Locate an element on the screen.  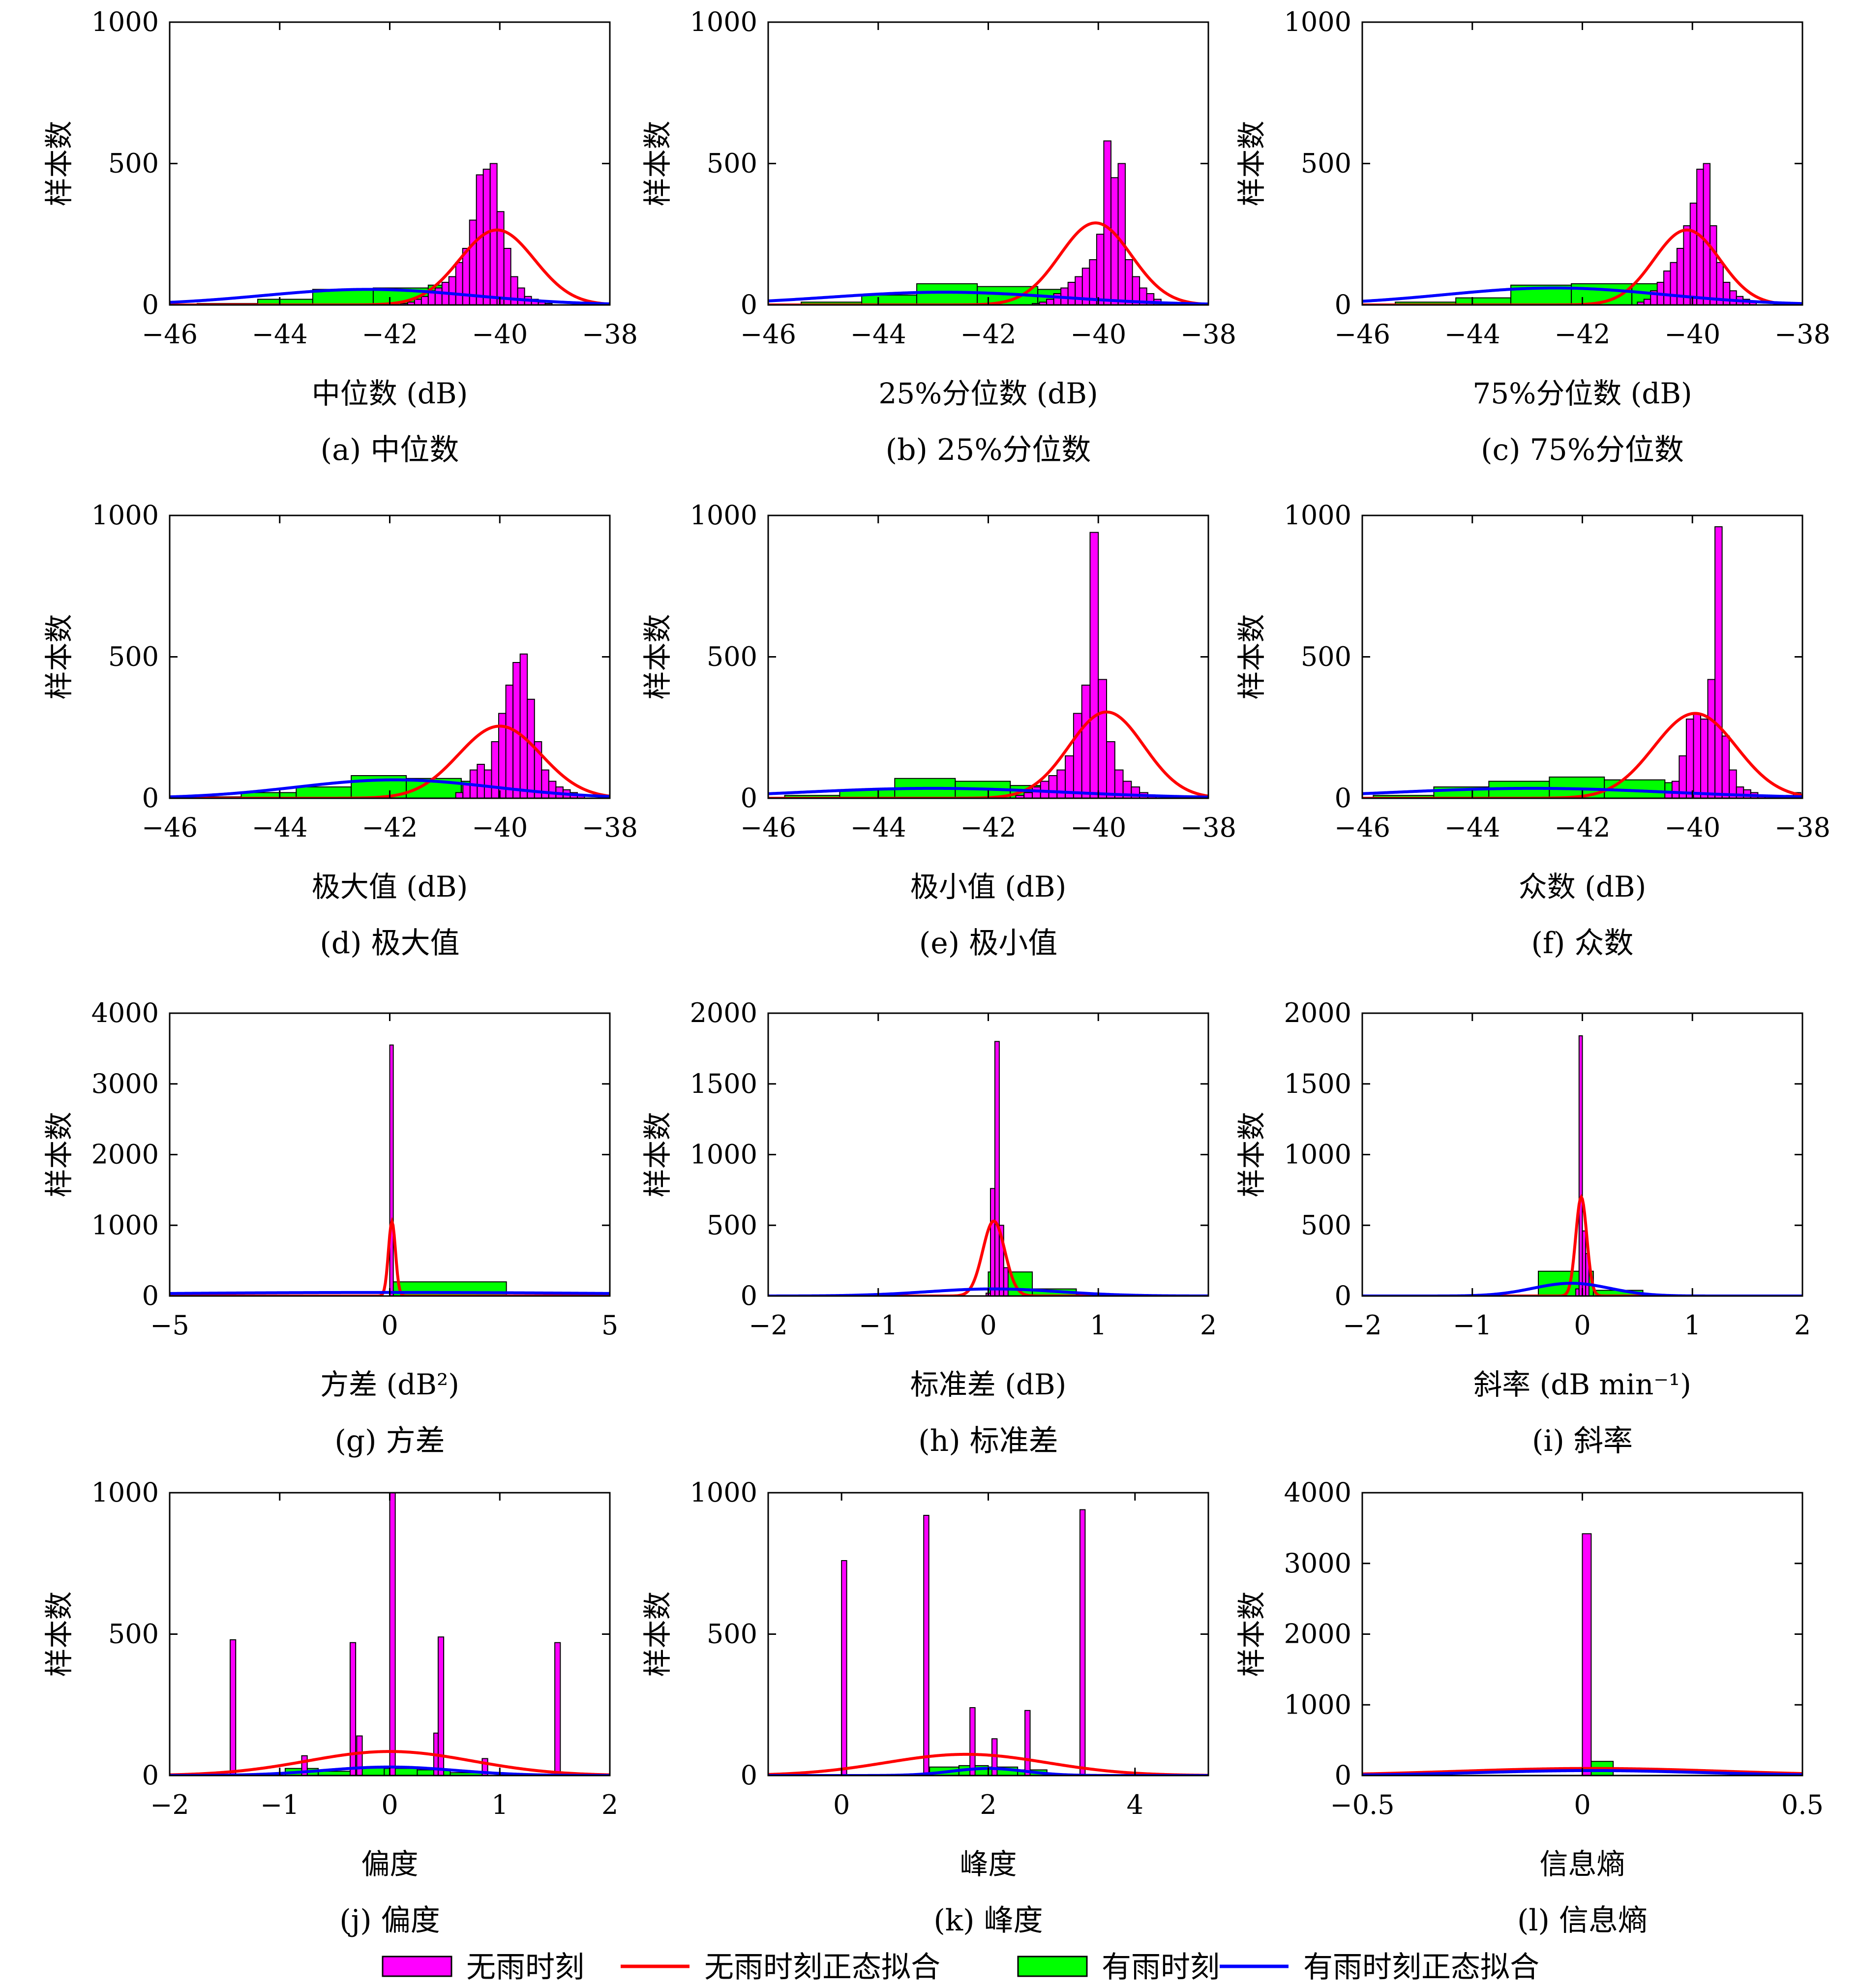
x-axis-label: 25%分位数 (dB) is located at coordinates (988, 394).